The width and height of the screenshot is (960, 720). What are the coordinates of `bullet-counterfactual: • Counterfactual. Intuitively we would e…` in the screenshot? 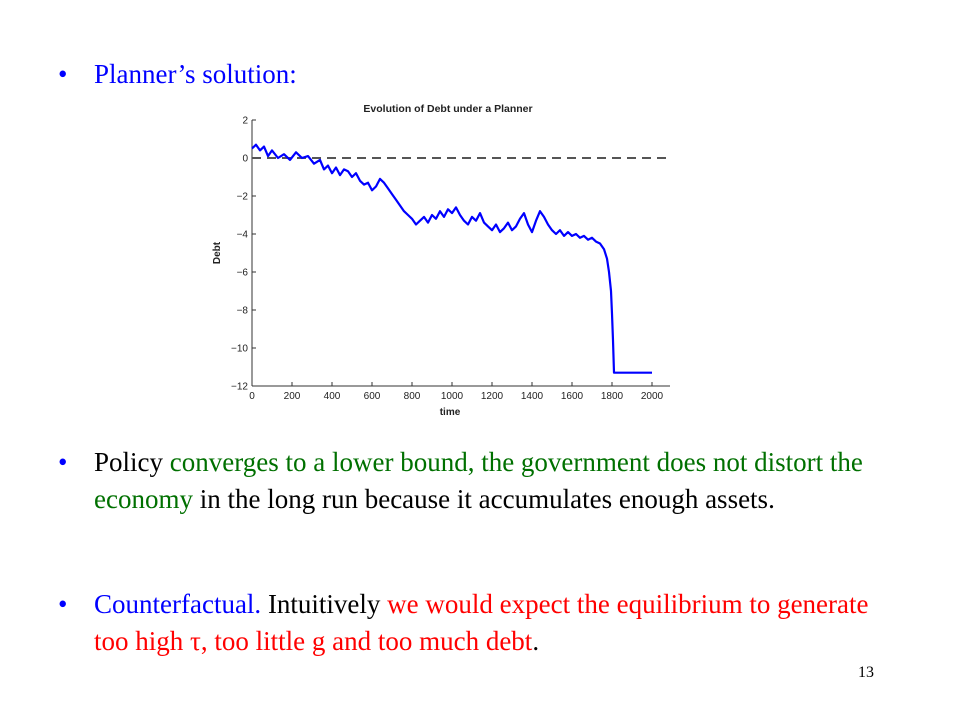 It's located at (468, 623).